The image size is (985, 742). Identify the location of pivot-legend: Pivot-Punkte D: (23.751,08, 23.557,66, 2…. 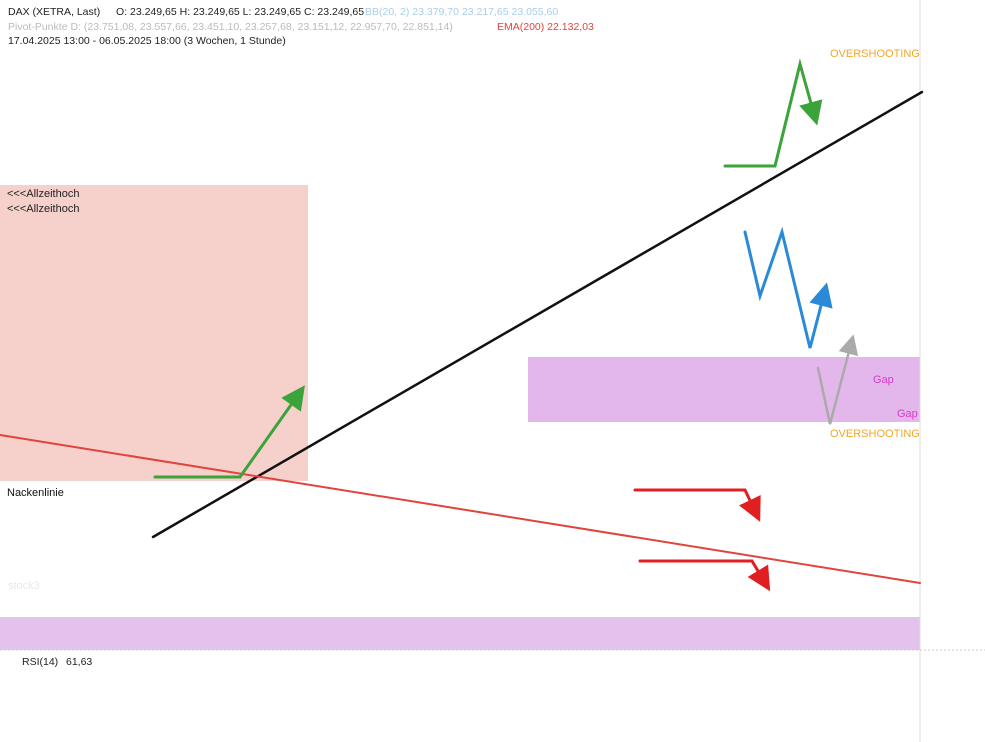
(230, 27).